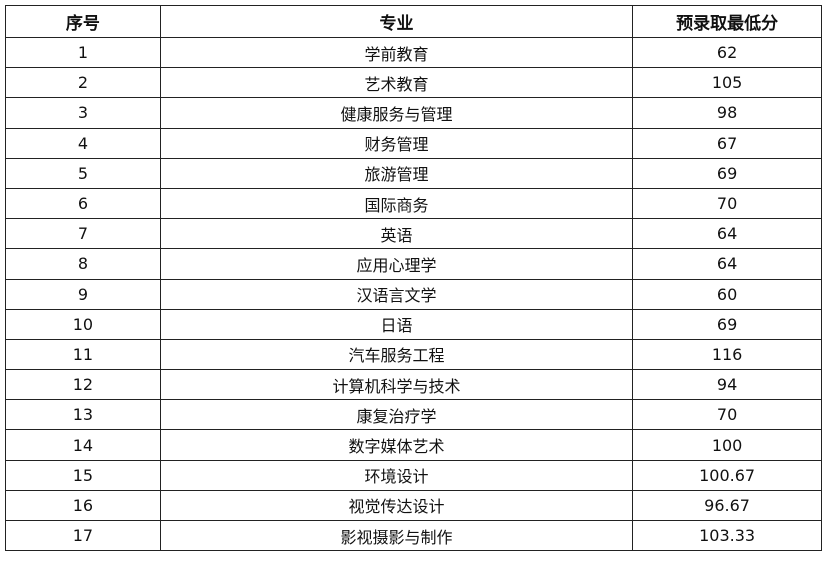 Image resolution: width=827 pixels, height=562 pixels. I want to click on table-row: 16 视觉传达设计 96.67, so click(413, 505).